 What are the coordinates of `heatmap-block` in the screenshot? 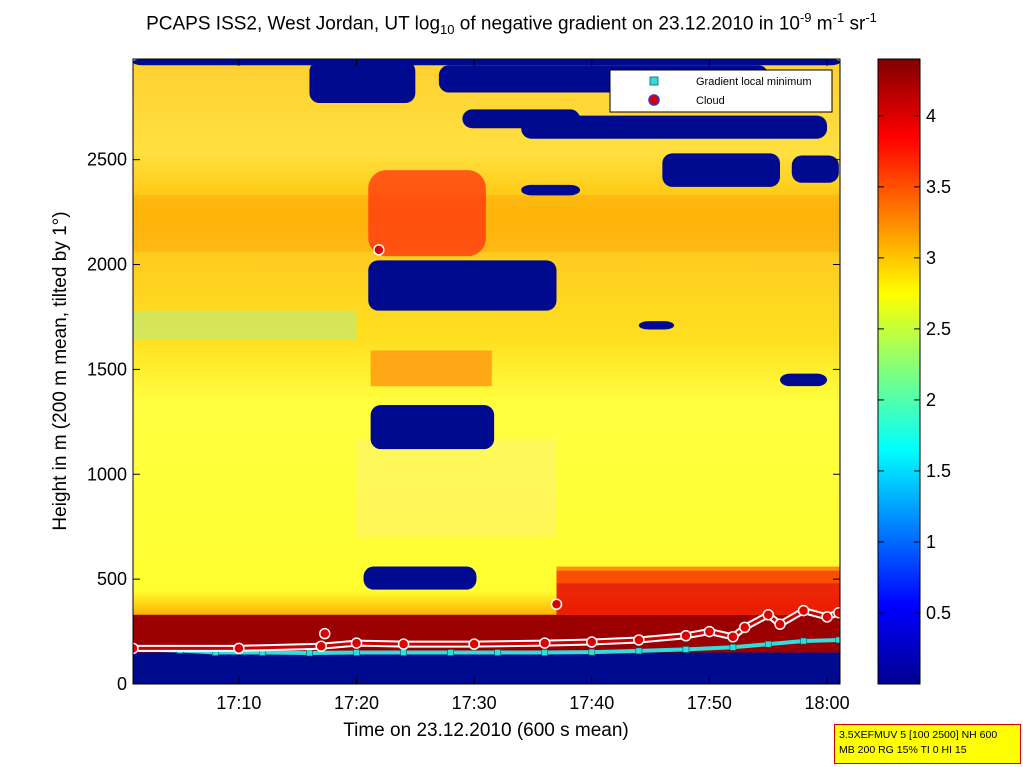 It's located at (431, 368).